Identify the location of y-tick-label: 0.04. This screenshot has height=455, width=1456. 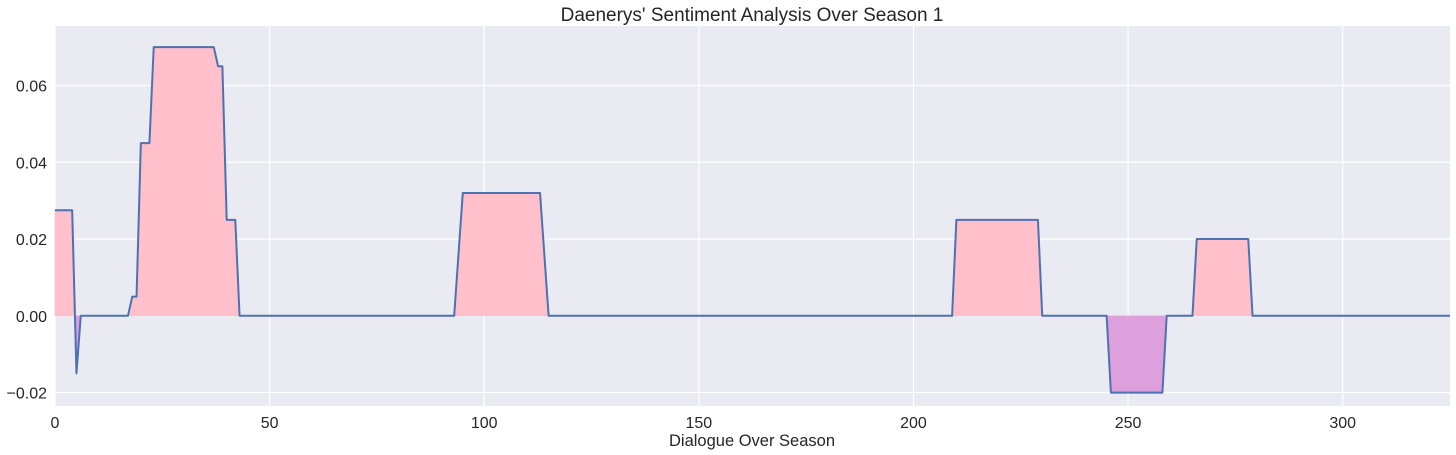
(31, 163).